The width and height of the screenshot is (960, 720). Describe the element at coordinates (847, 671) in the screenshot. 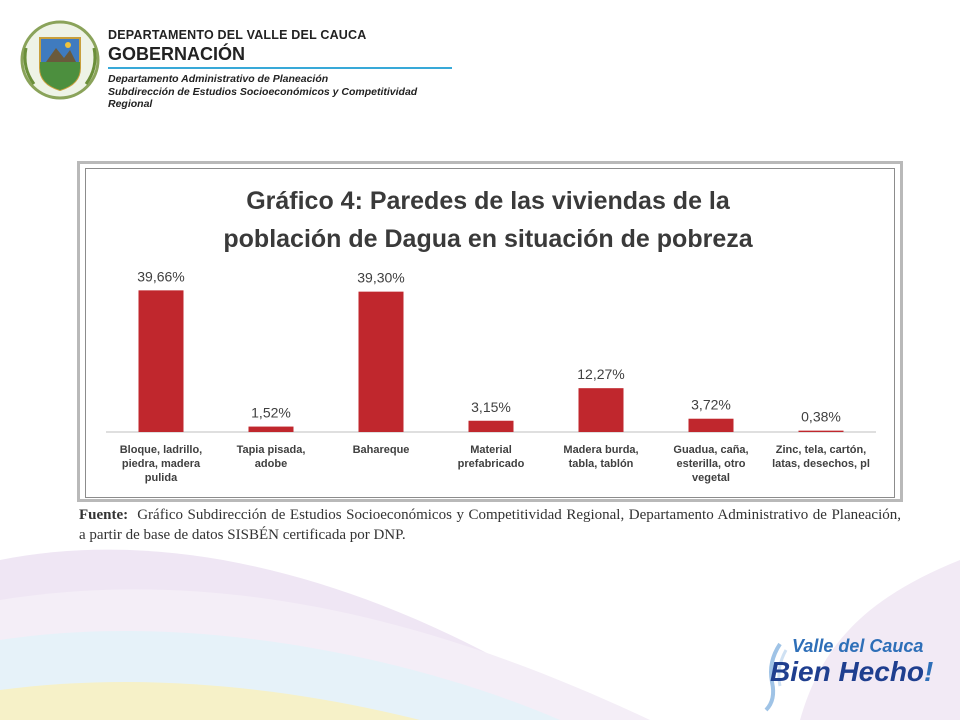

I see `logo-bien-hecho: Bien Hecho` at that location.